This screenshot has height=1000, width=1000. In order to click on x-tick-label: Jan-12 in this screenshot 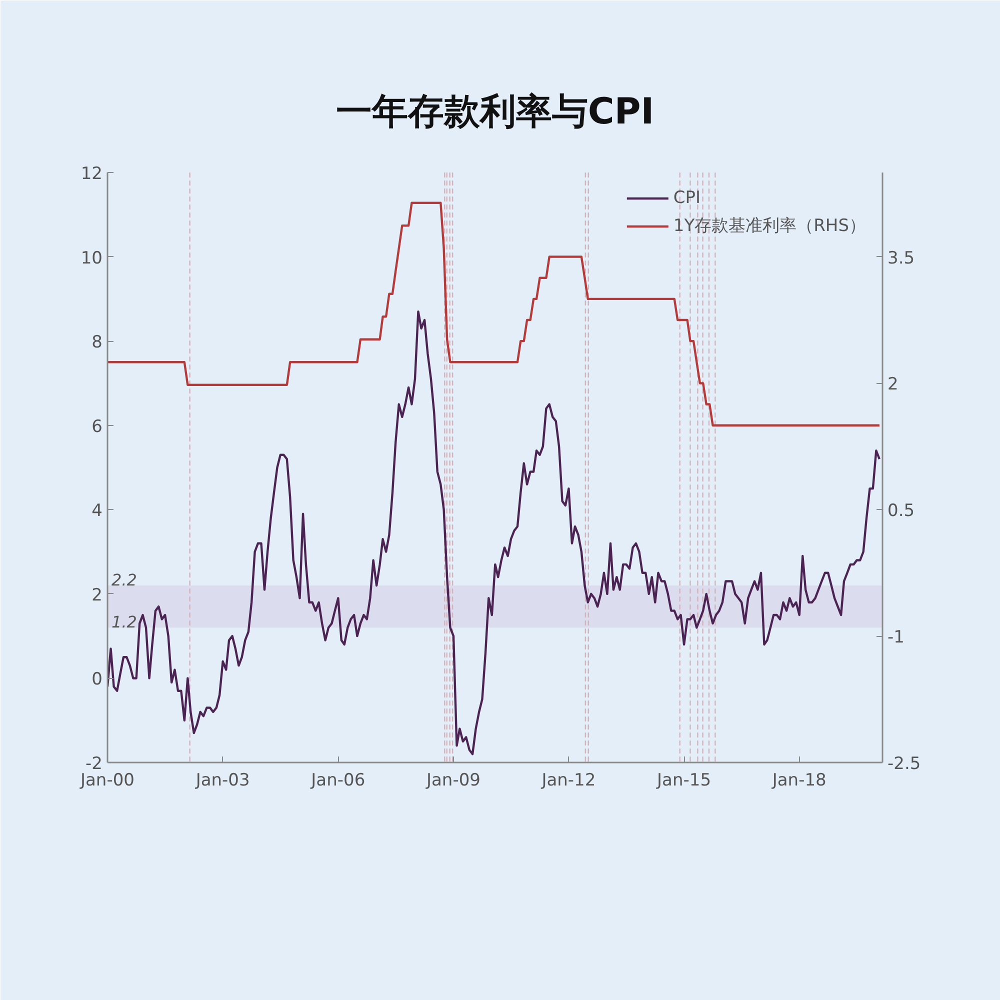, I will do `click(568, 780)`.